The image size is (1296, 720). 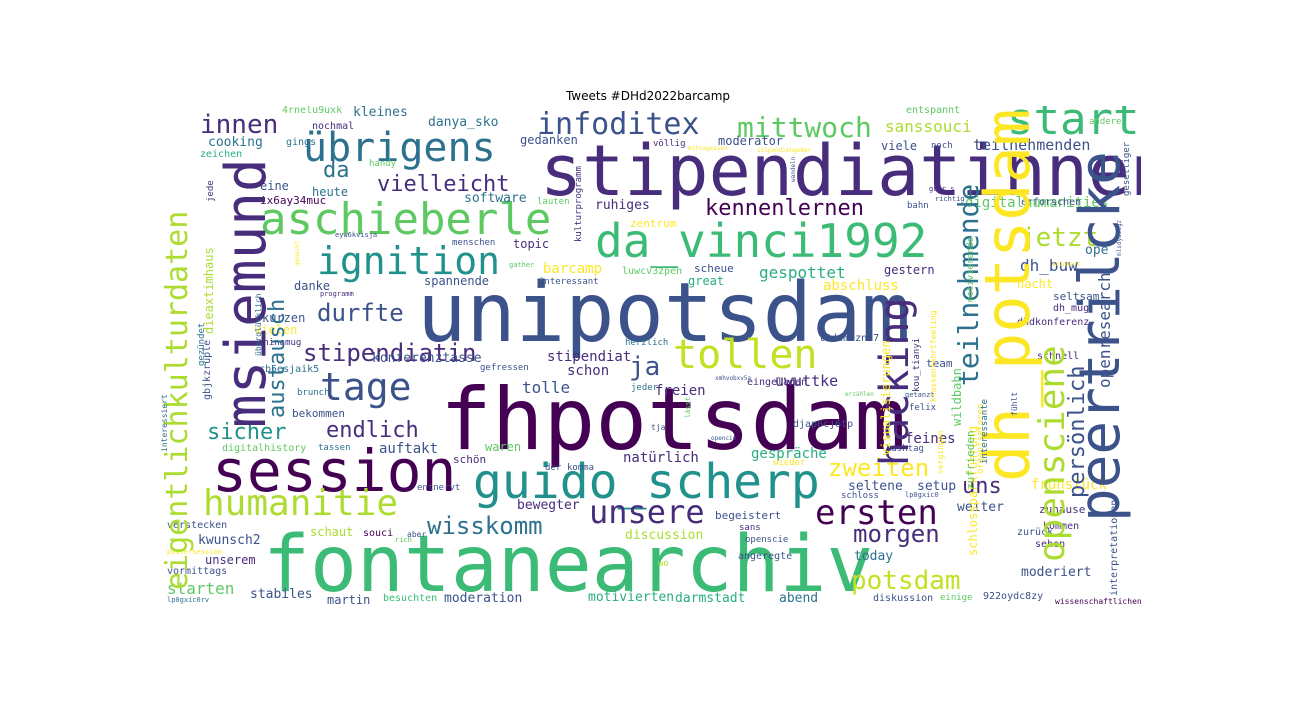 What do you see at coordinates (956, 598) in the screenshot?
I see `word-einige: einige` at bounding box center [956, 598].